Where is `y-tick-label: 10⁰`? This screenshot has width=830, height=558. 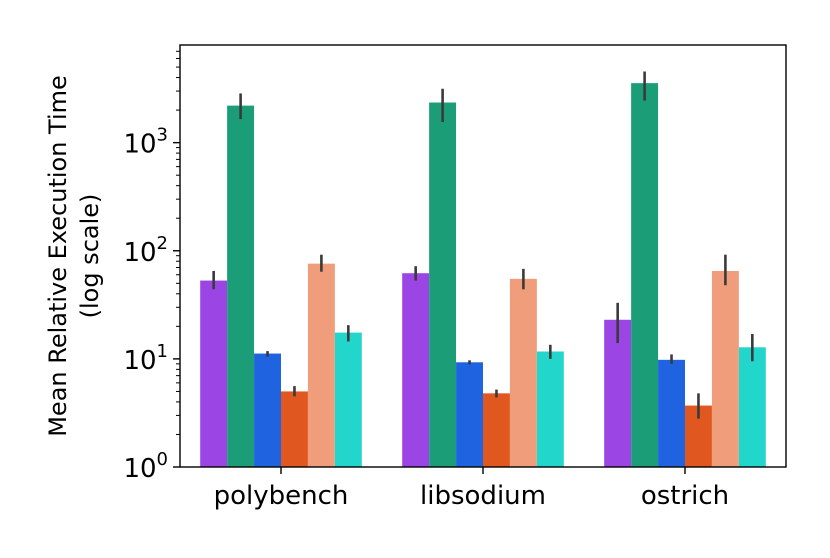
y-tick-label: 10⁰ is located at coordinates (145, 466).